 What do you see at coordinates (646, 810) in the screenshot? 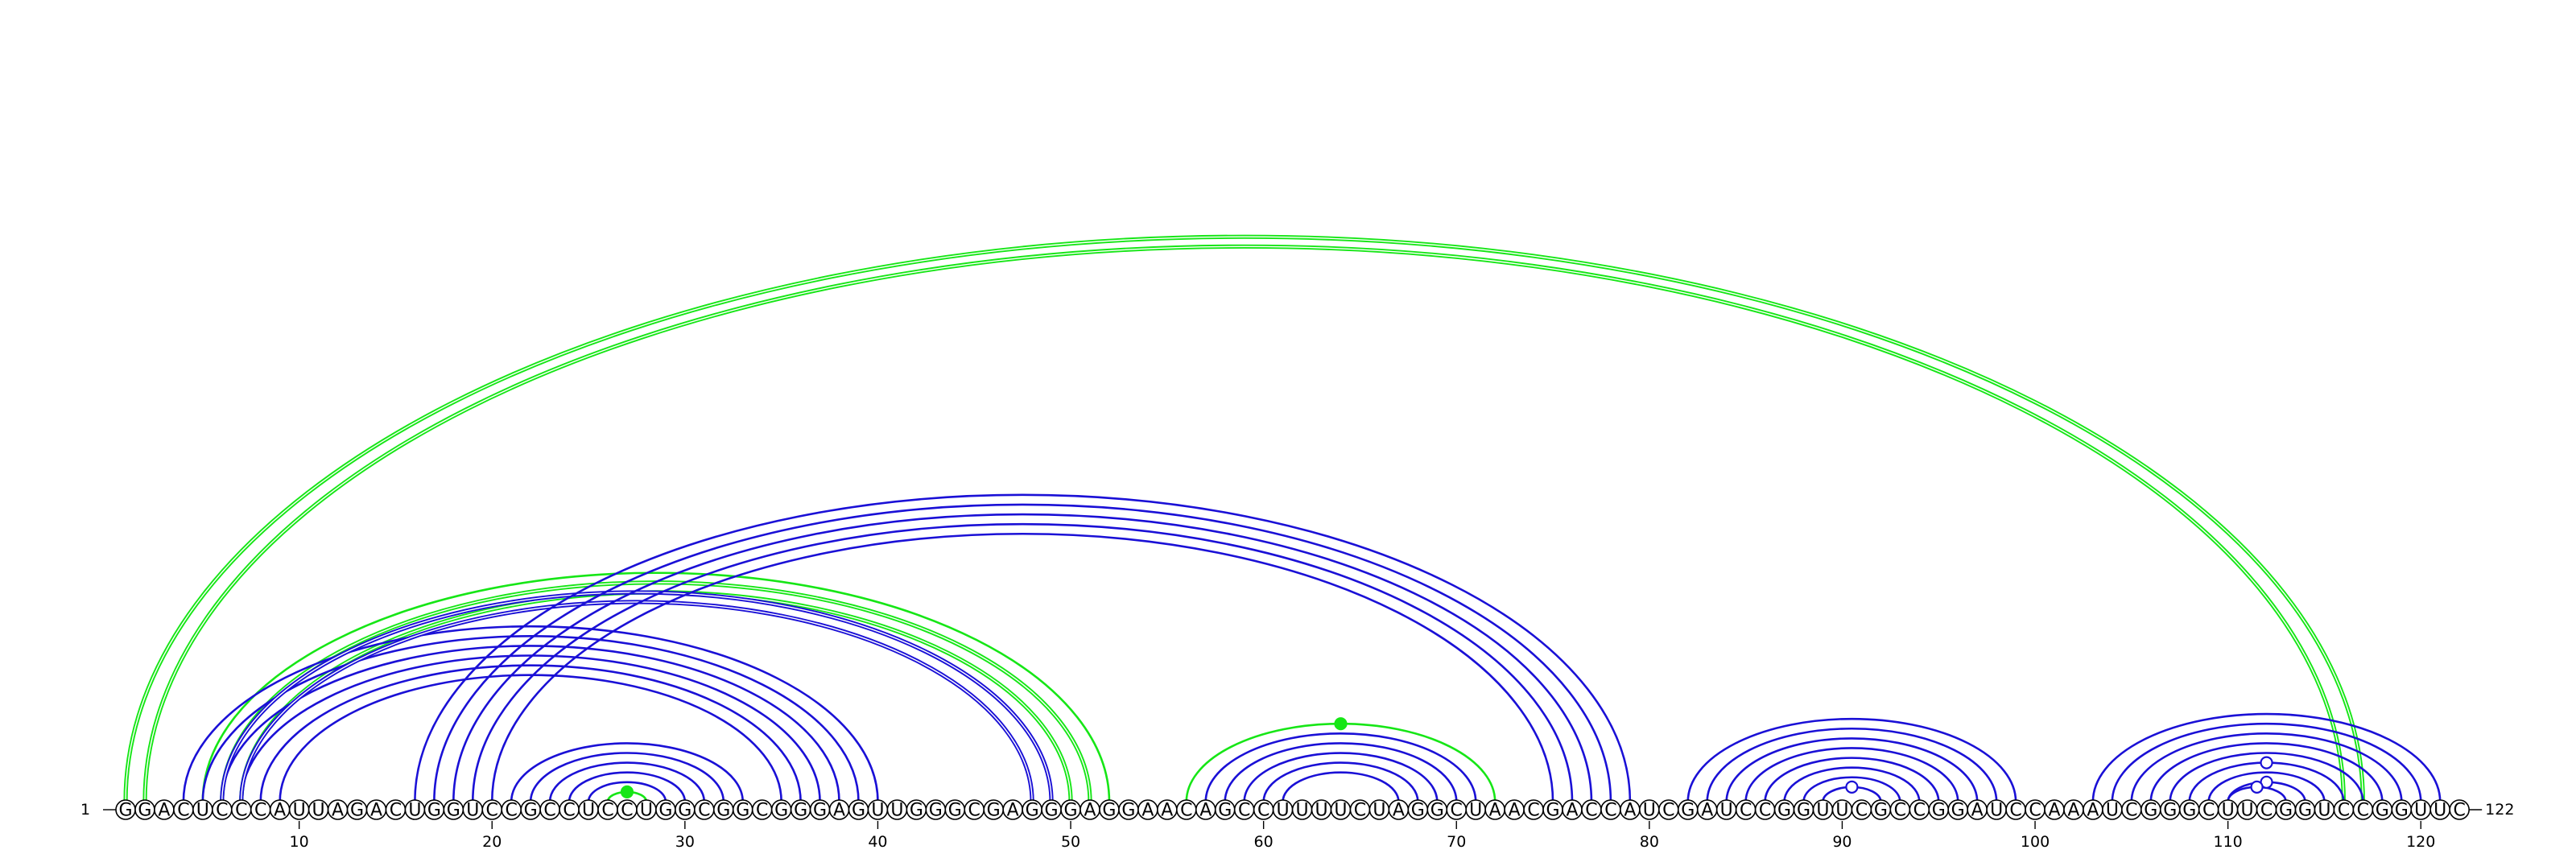
I see `nucleotide-28: U` at bounding box center [646, 810].